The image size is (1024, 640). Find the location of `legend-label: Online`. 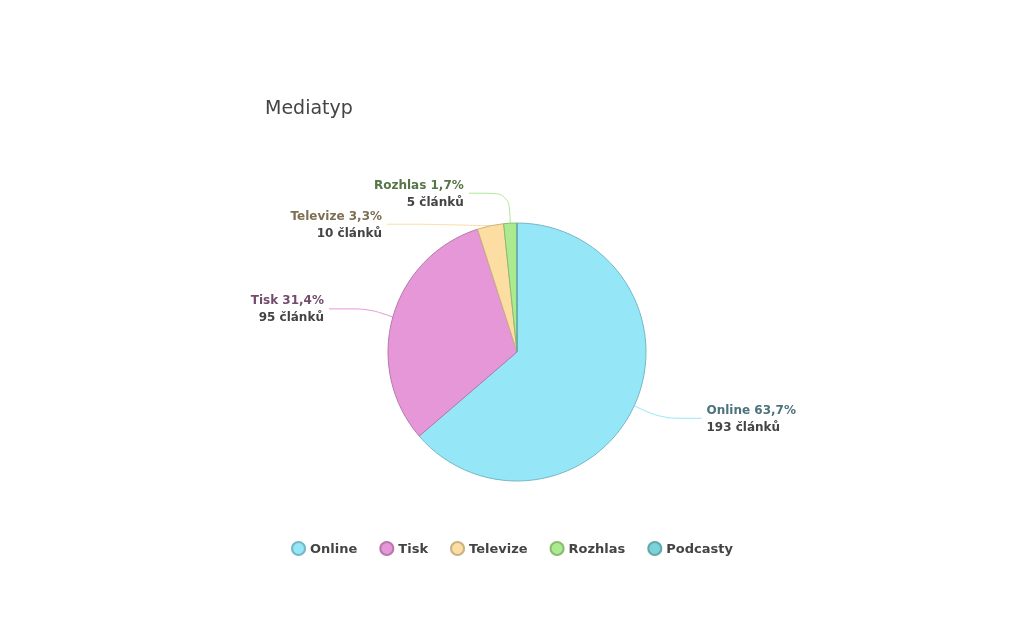

legend-label: Online is located at coordinates (334, 548).